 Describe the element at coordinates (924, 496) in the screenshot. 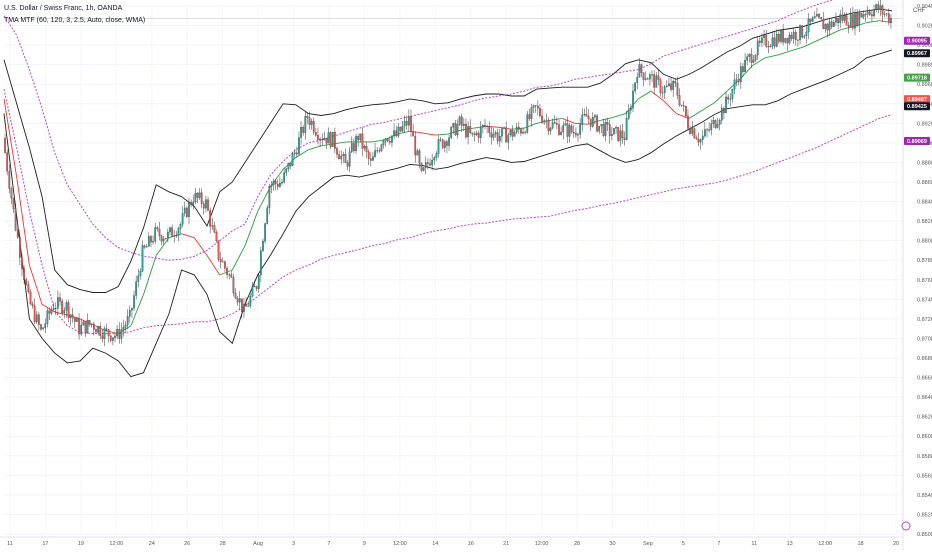

I see `y-tick-label: 0.85400` at that location.